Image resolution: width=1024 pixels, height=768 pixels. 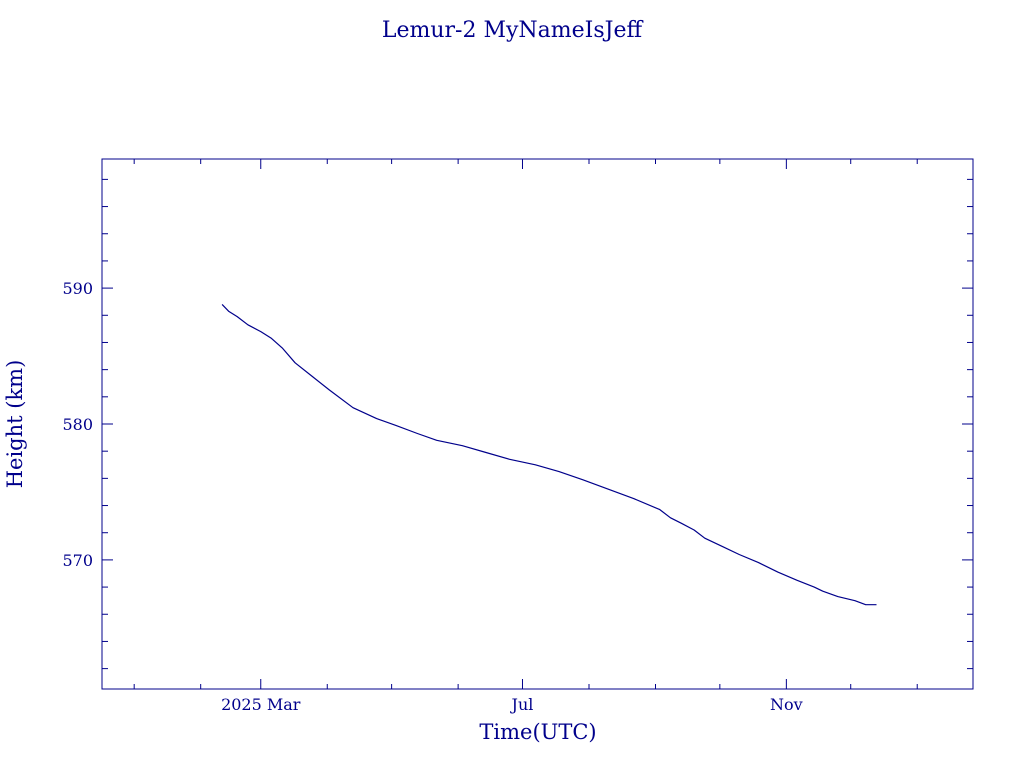 I want to click on x-axis-tick-labels: 2025 Mar Jul Nov, so click(x=512, y=704).